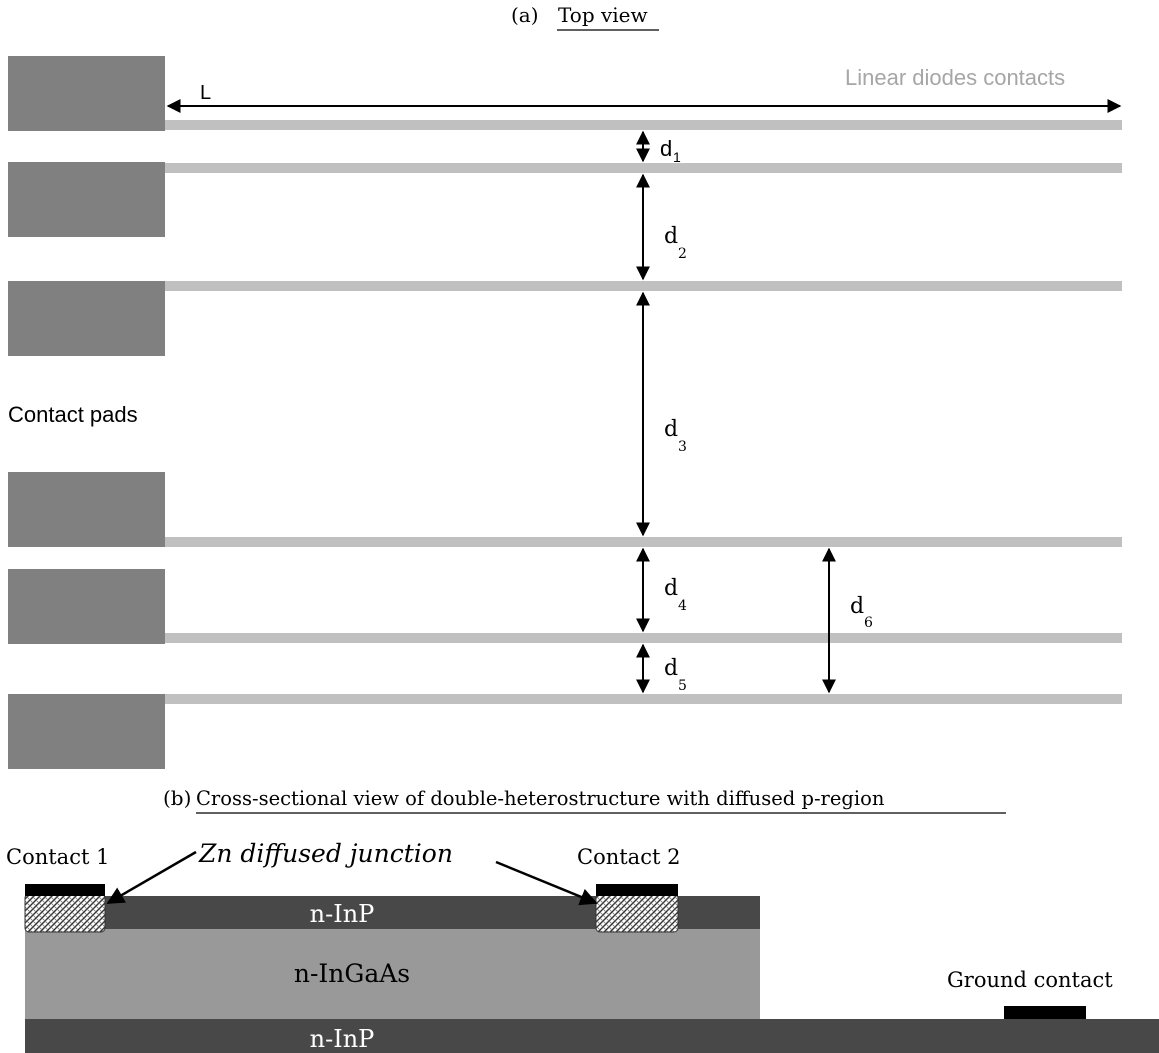 This screenshot has width=1159, height=1053. Describe the element at coordinates (205, 93) in the screenshot. I see `length-label: L` at that location.